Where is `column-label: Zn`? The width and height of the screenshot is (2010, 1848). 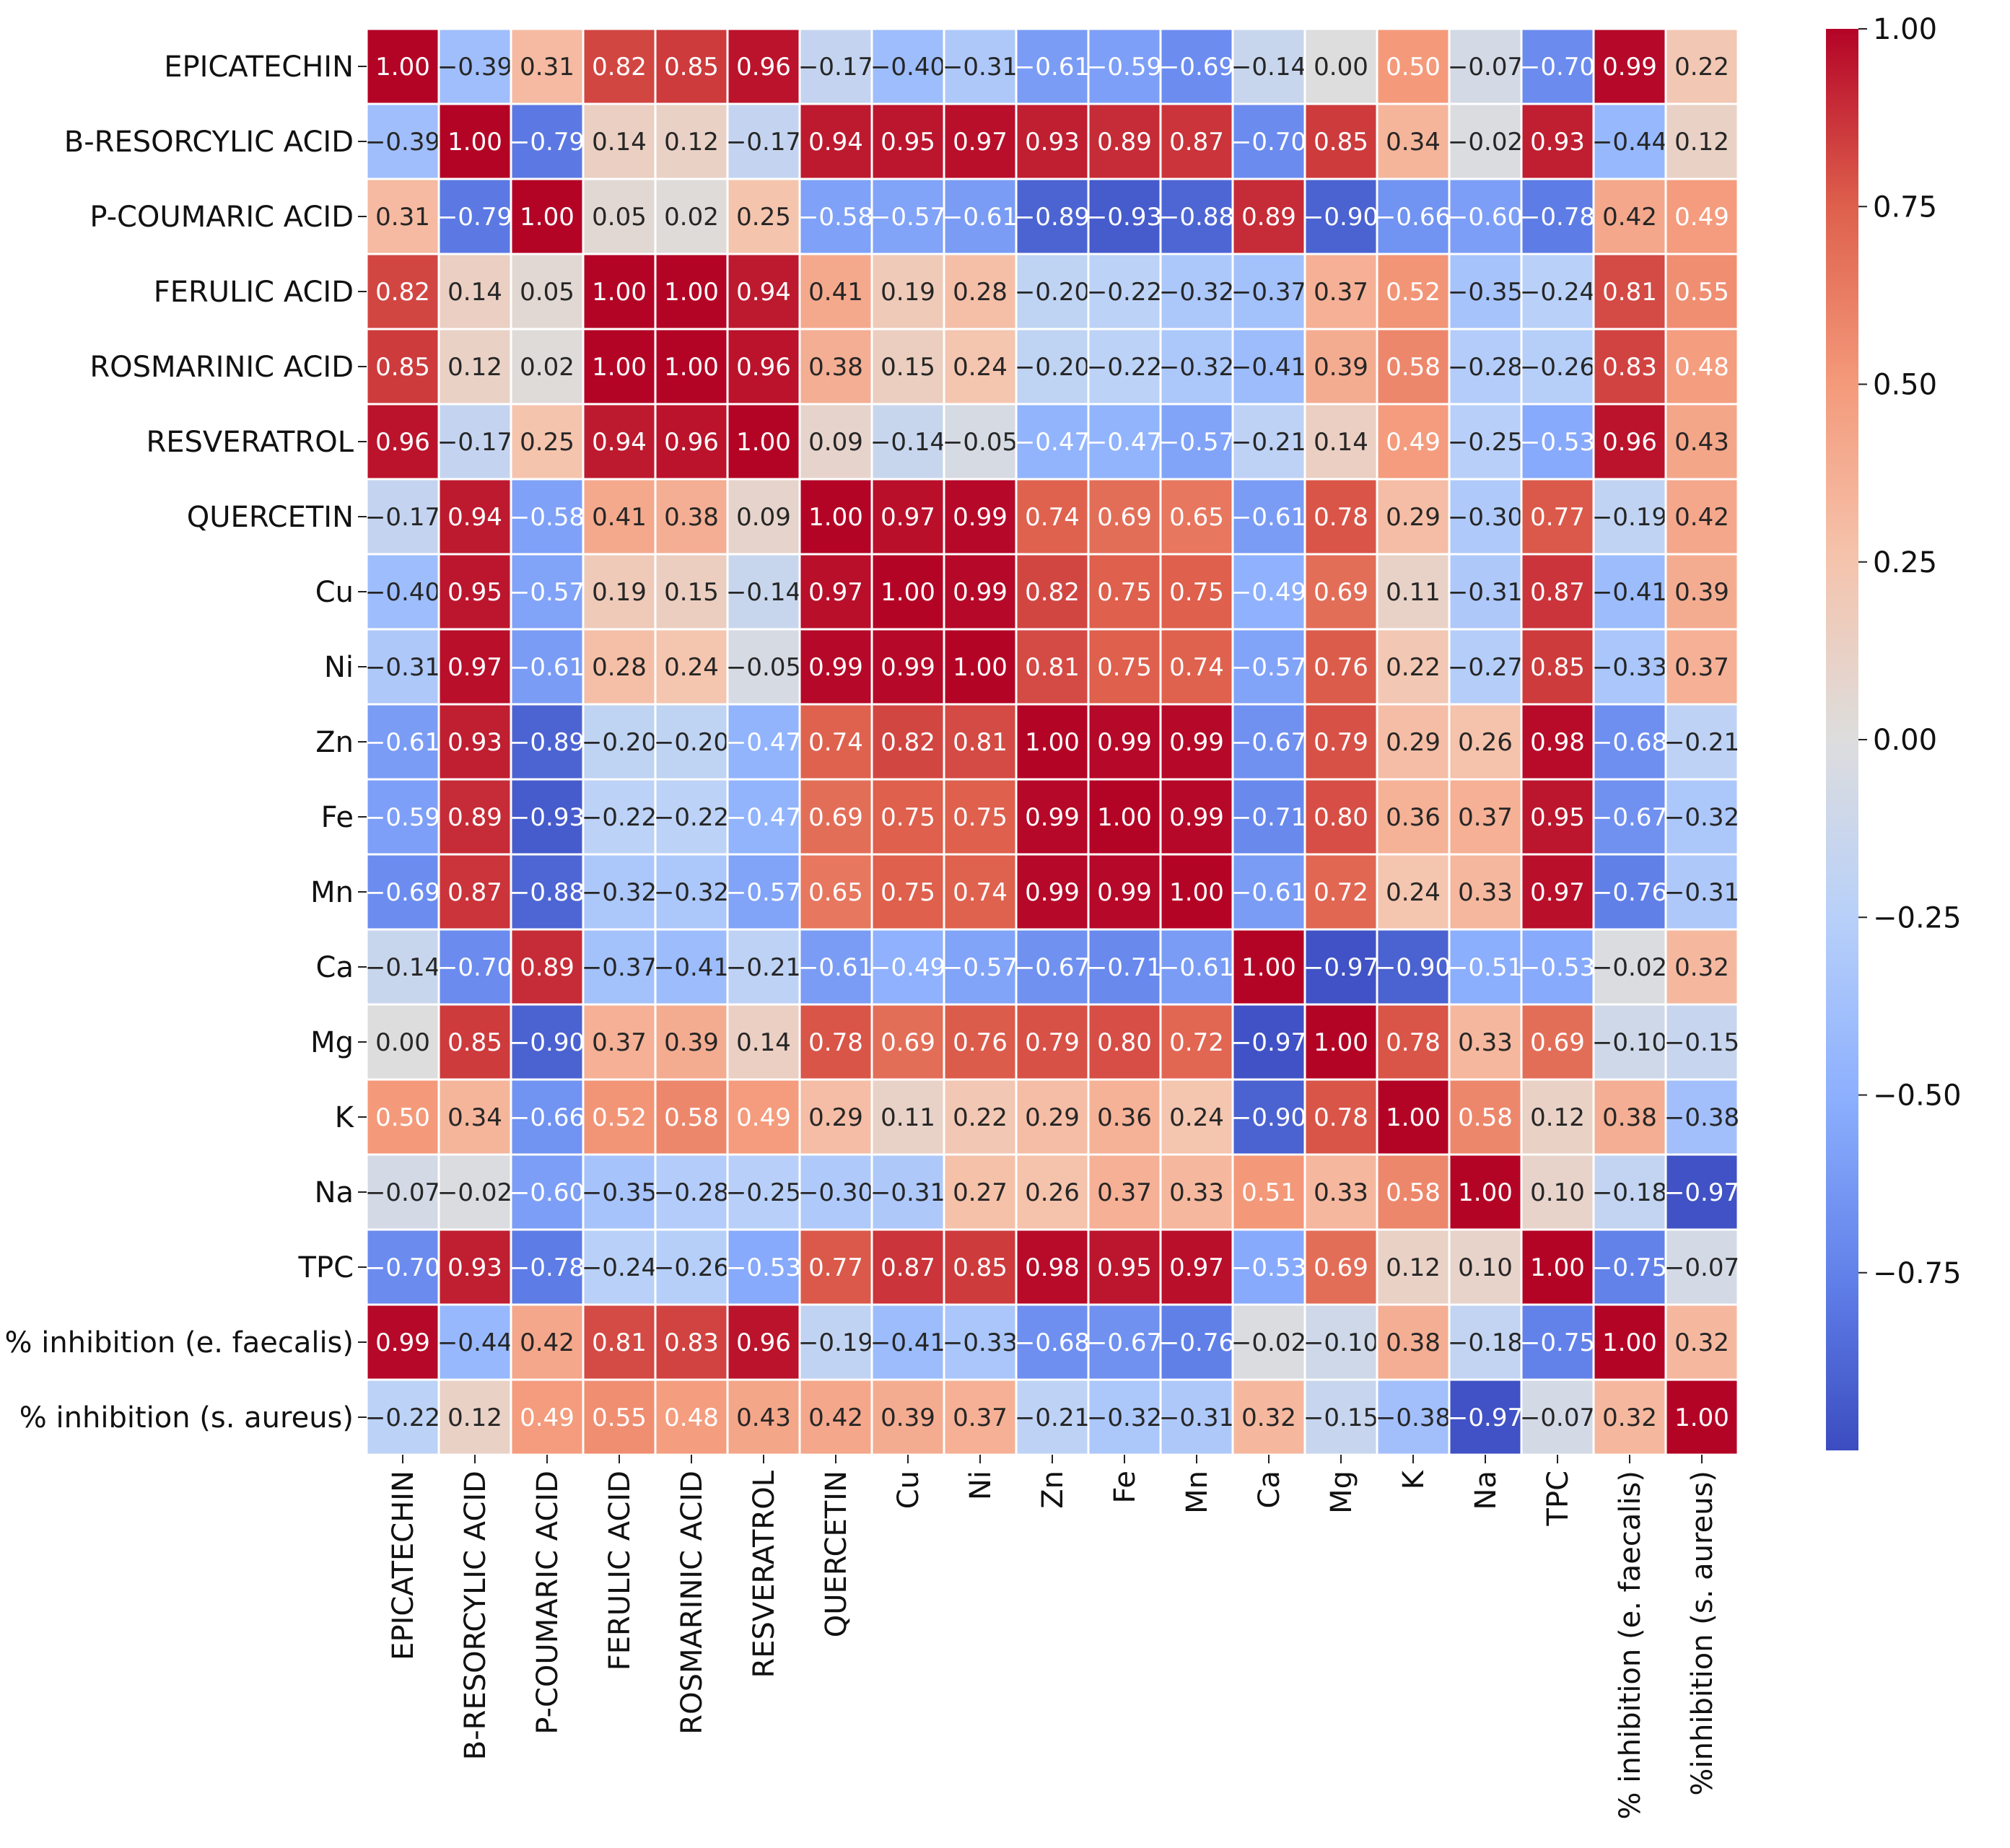 column-label: Zn is located at coordinates (1053, 1490).